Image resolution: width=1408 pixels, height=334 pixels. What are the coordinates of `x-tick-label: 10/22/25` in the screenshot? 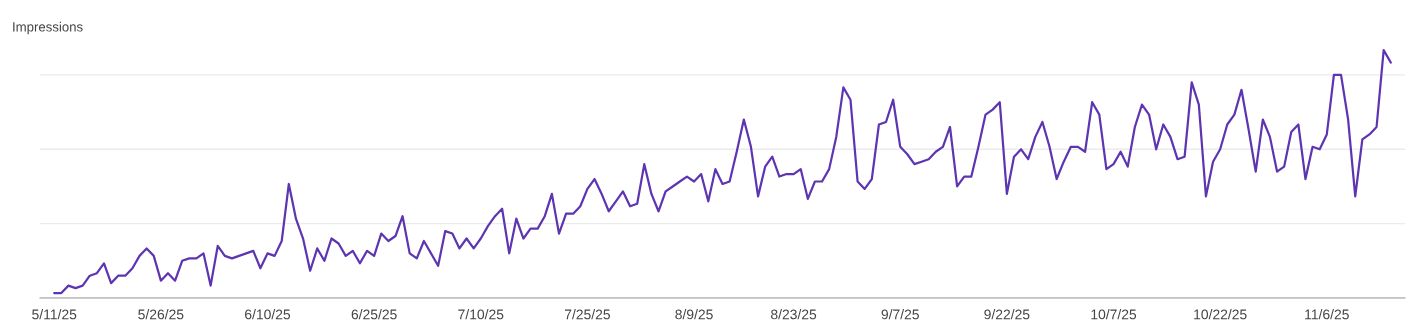 It's located at (1220, 314).